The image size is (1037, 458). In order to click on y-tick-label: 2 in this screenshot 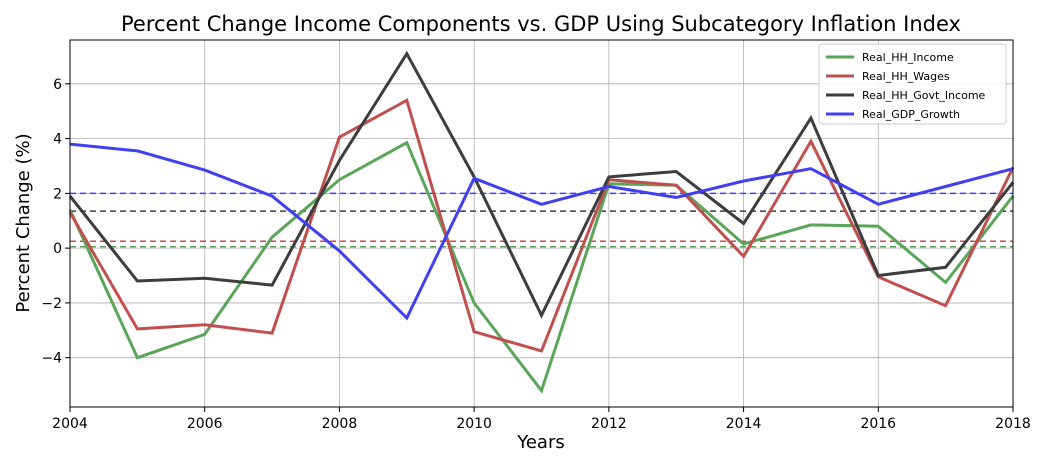, I will do `click(57, 194)`.